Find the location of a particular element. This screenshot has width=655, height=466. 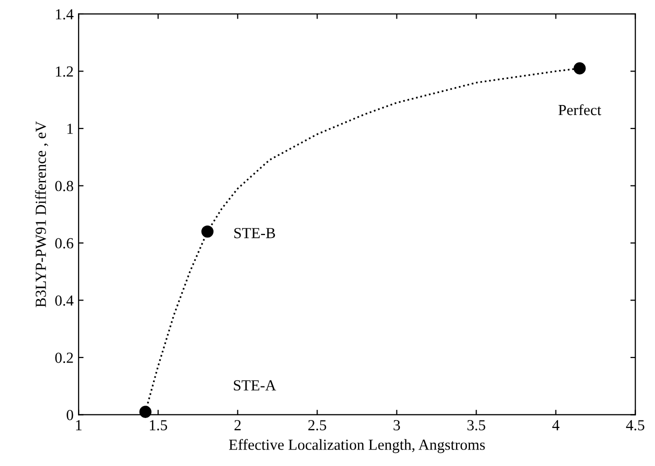

y-tick-label: 0.4 is located at coordinates (64, 300).